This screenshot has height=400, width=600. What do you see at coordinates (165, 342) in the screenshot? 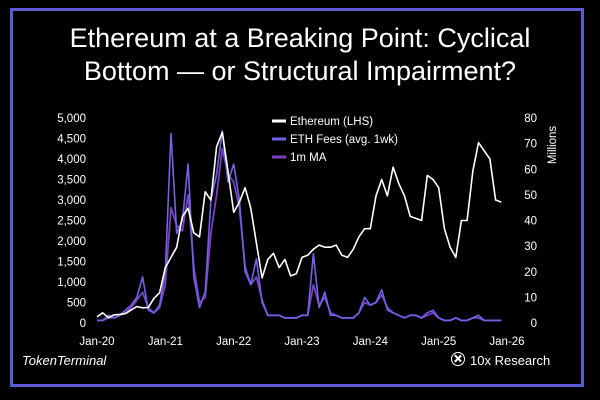
I see `x-tick-label: Jan-21` at bounding box center [165, 342].